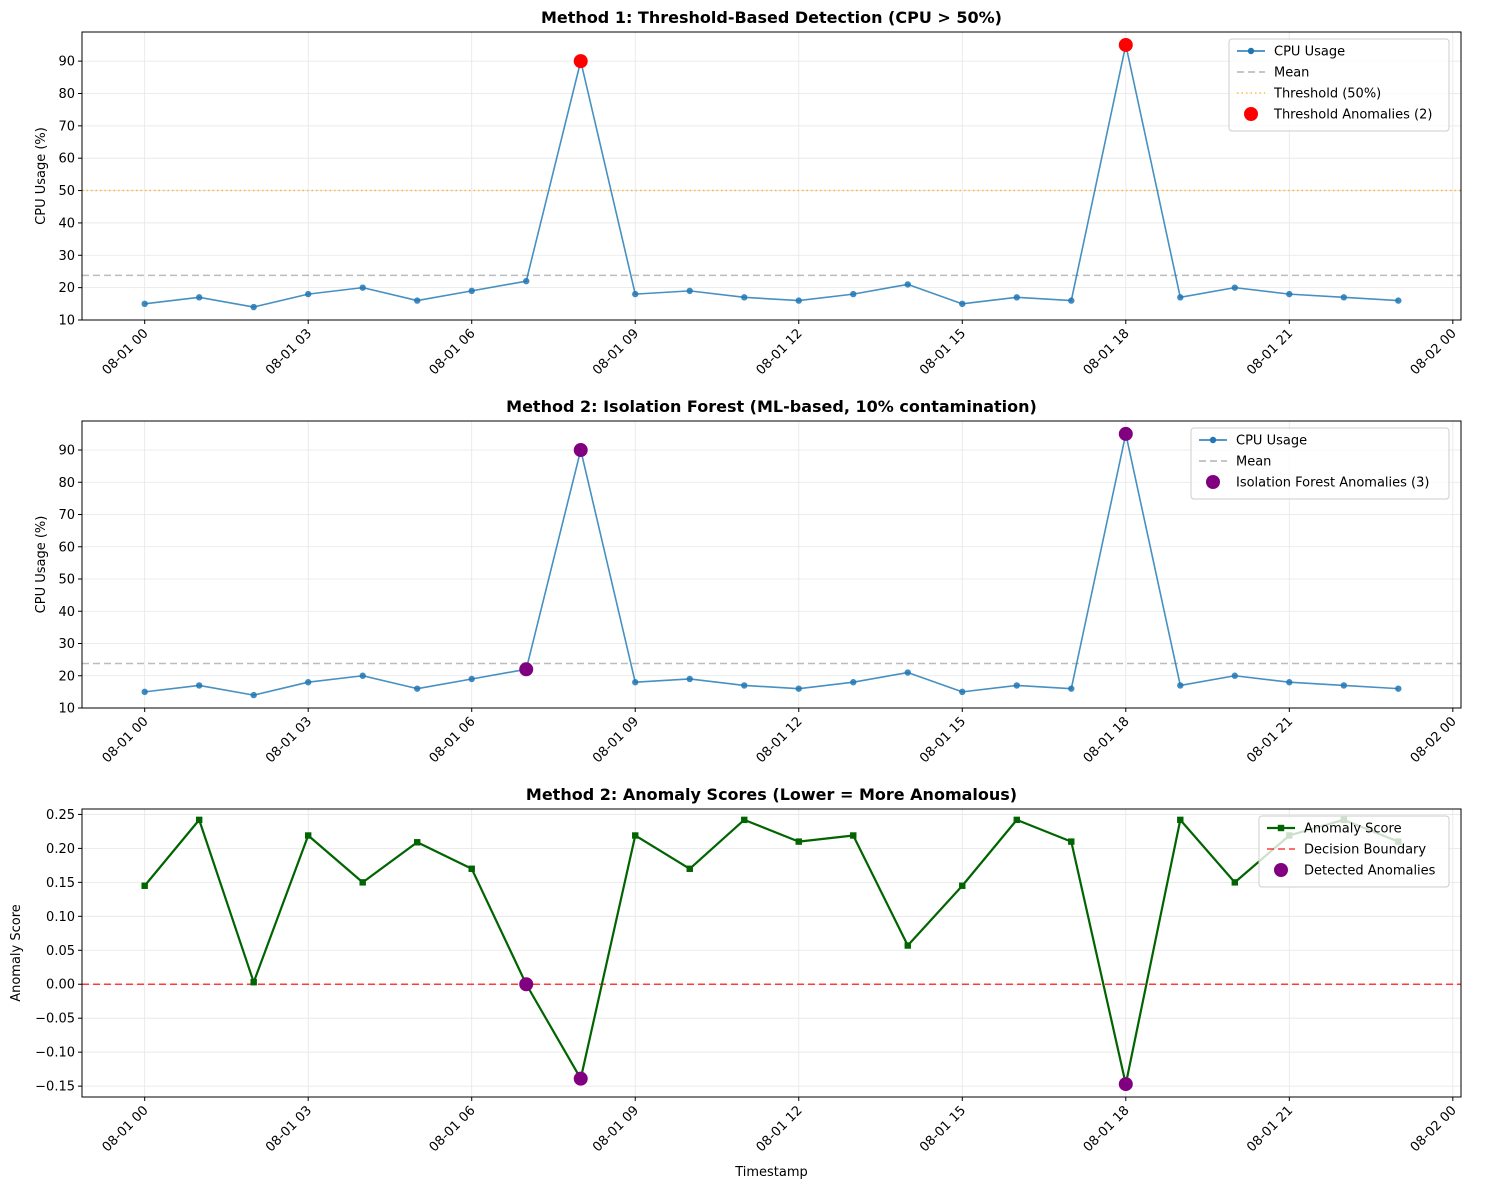  Describe the element at coordinates (1365, 850) in the screenshot. I see `legend-label: Decision Boundary` at that location.